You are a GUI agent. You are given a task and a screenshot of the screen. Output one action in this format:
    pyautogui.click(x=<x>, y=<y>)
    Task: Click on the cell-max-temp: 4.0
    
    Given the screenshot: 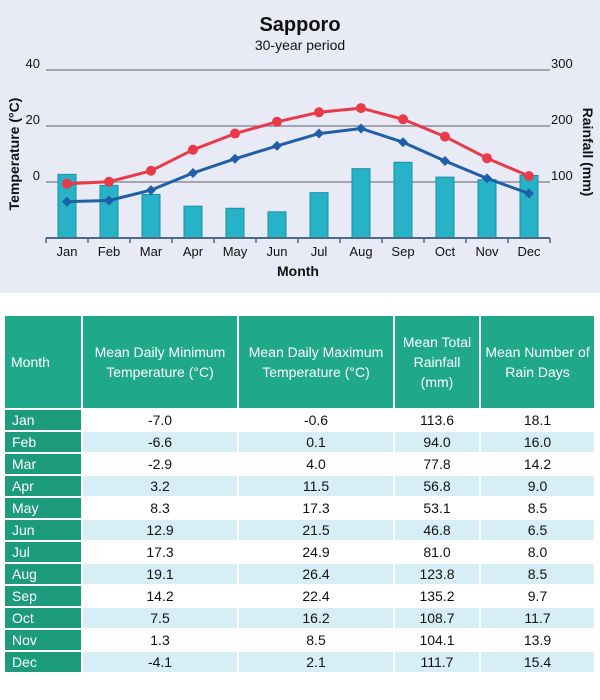 What is the action you would take?
    pyautogui.click(x=316, y=464)
    